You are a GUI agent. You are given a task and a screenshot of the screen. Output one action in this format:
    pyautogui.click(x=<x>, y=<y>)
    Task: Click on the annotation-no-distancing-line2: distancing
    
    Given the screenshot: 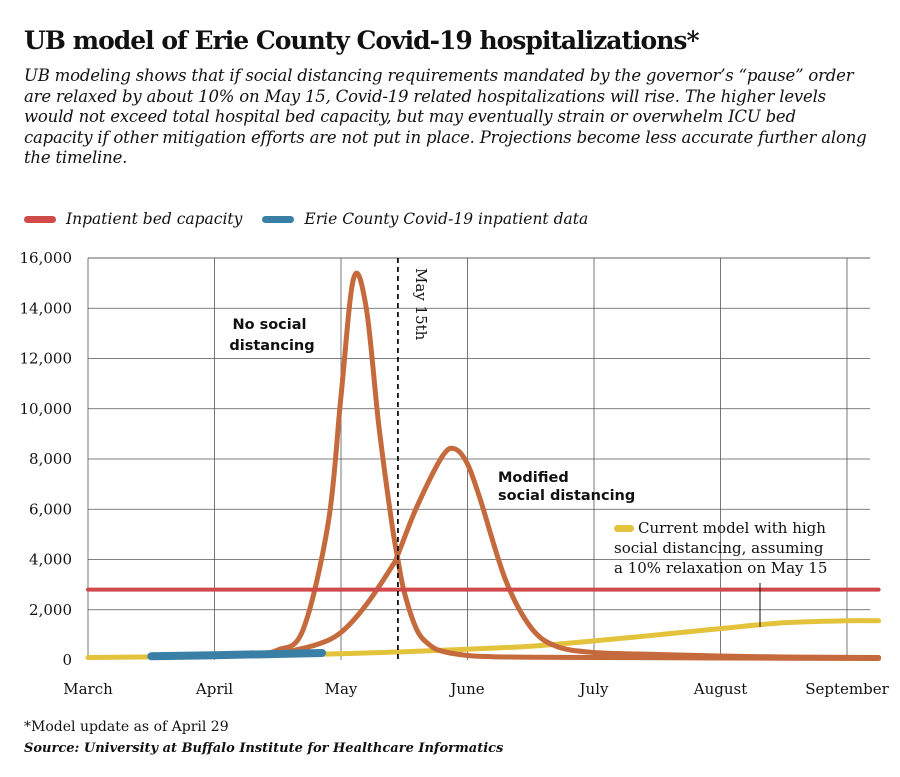 What is the action you would take?
    pyautogui.click(x=271, y=346)
    